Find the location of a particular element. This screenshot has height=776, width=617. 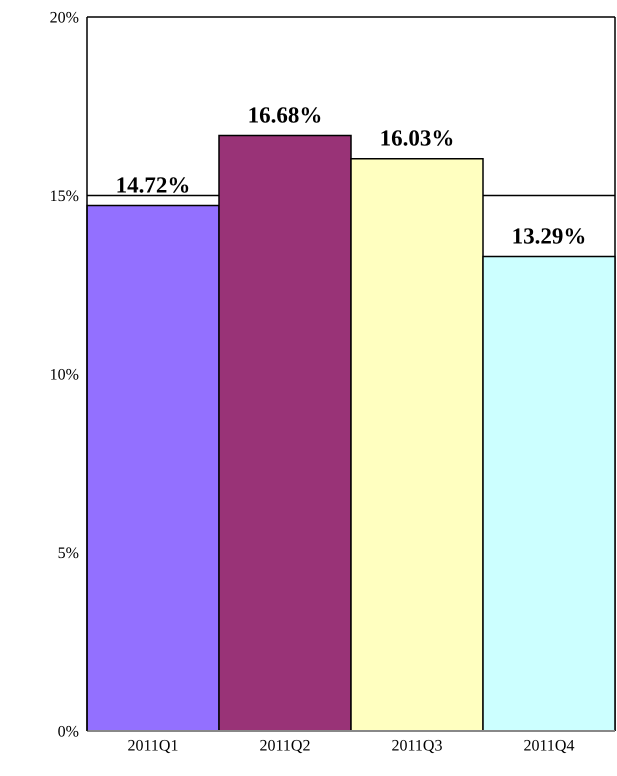

x-tick-label: 2011Q2 is located at coordinates (285, 745).